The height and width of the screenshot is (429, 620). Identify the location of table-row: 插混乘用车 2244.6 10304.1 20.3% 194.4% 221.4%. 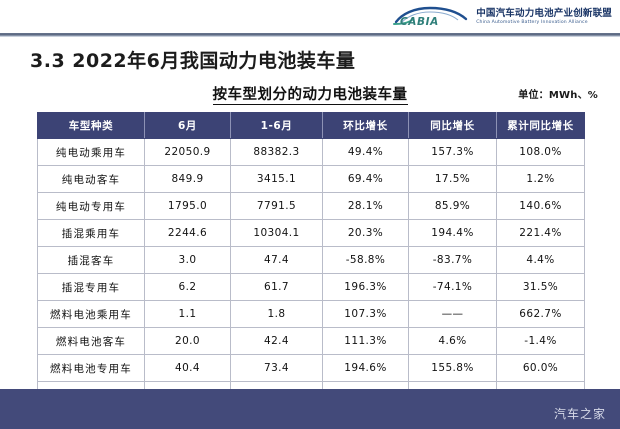
(311, 233).